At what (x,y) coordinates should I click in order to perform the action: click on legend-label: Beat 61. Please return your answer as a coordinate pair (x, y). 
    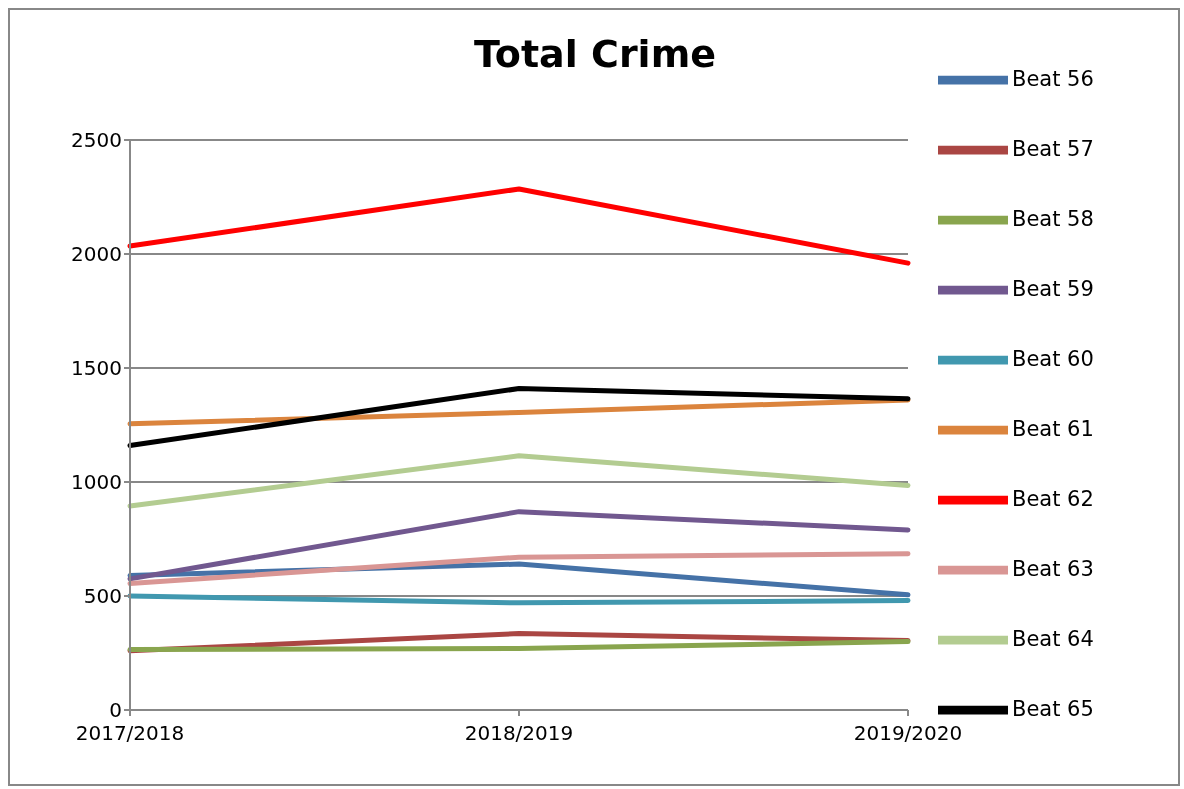
    Looking at the image, I should click on (1053, 429).